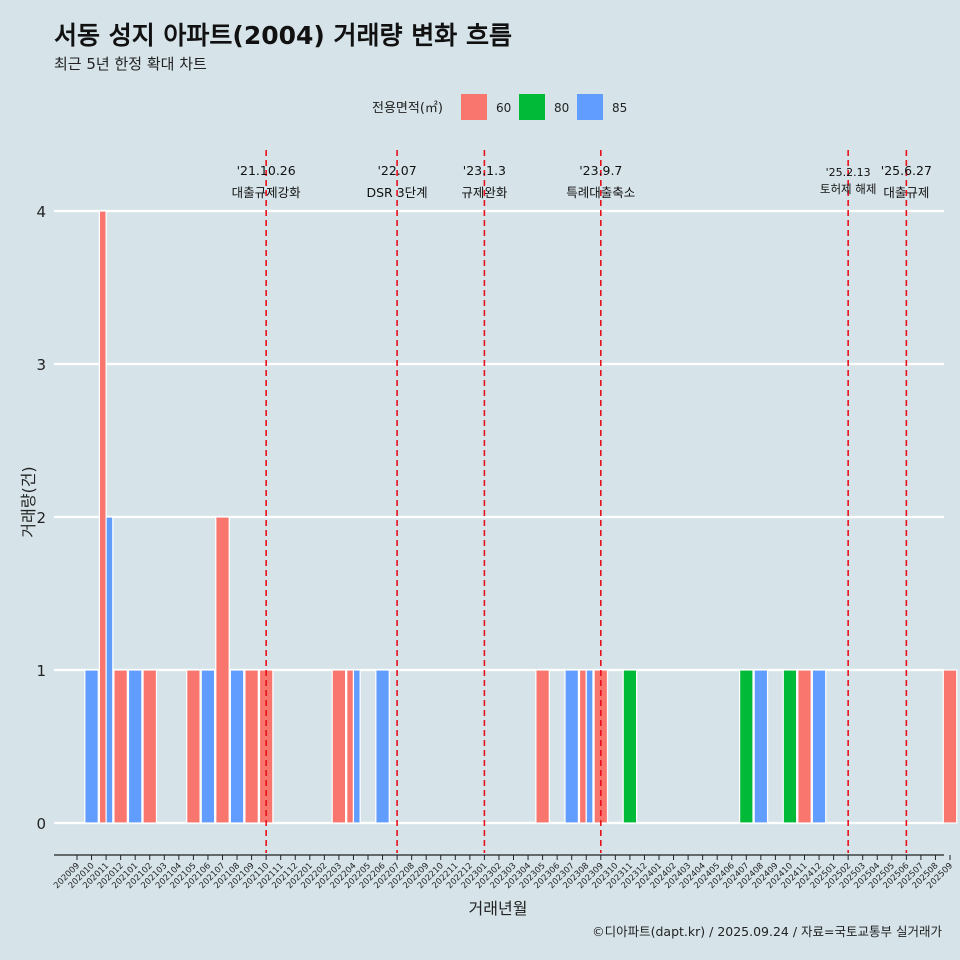 The image size is (960, 960). I want to click on event-date-label: '22.07, so click(396, 170).